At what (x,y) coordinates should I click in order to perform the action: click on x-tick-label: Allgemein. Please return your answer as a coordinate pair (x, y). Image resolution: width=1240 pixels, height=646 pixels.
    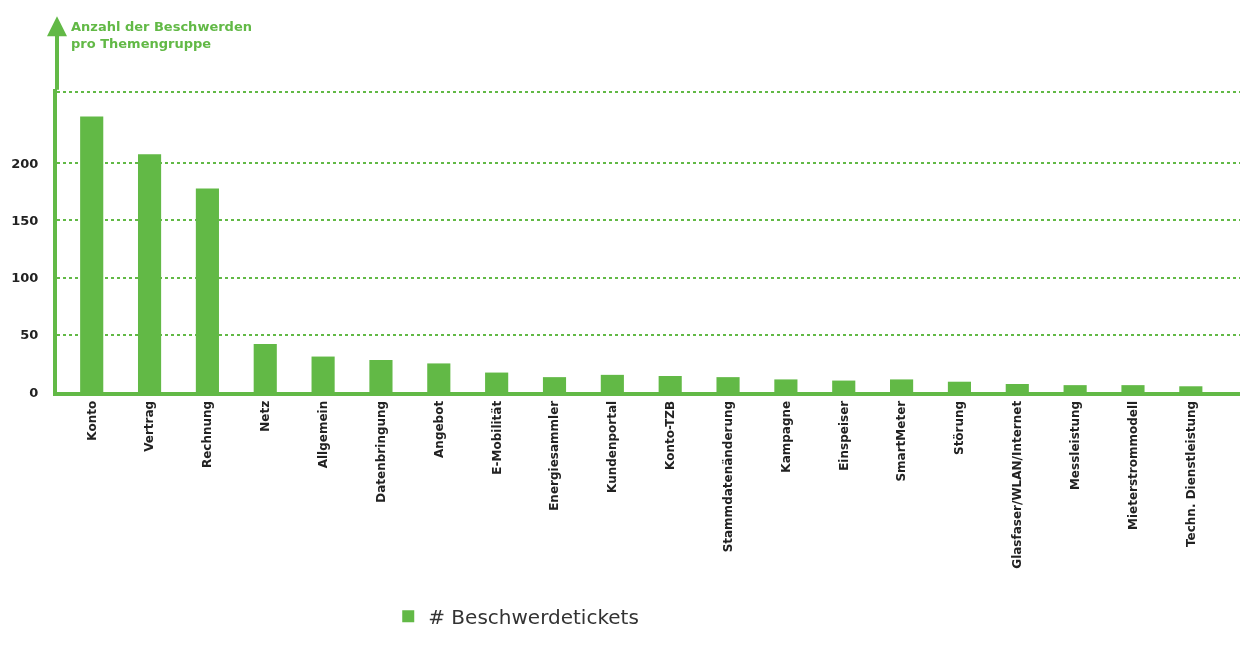
    Looking at the image, I should click on (323, 434).